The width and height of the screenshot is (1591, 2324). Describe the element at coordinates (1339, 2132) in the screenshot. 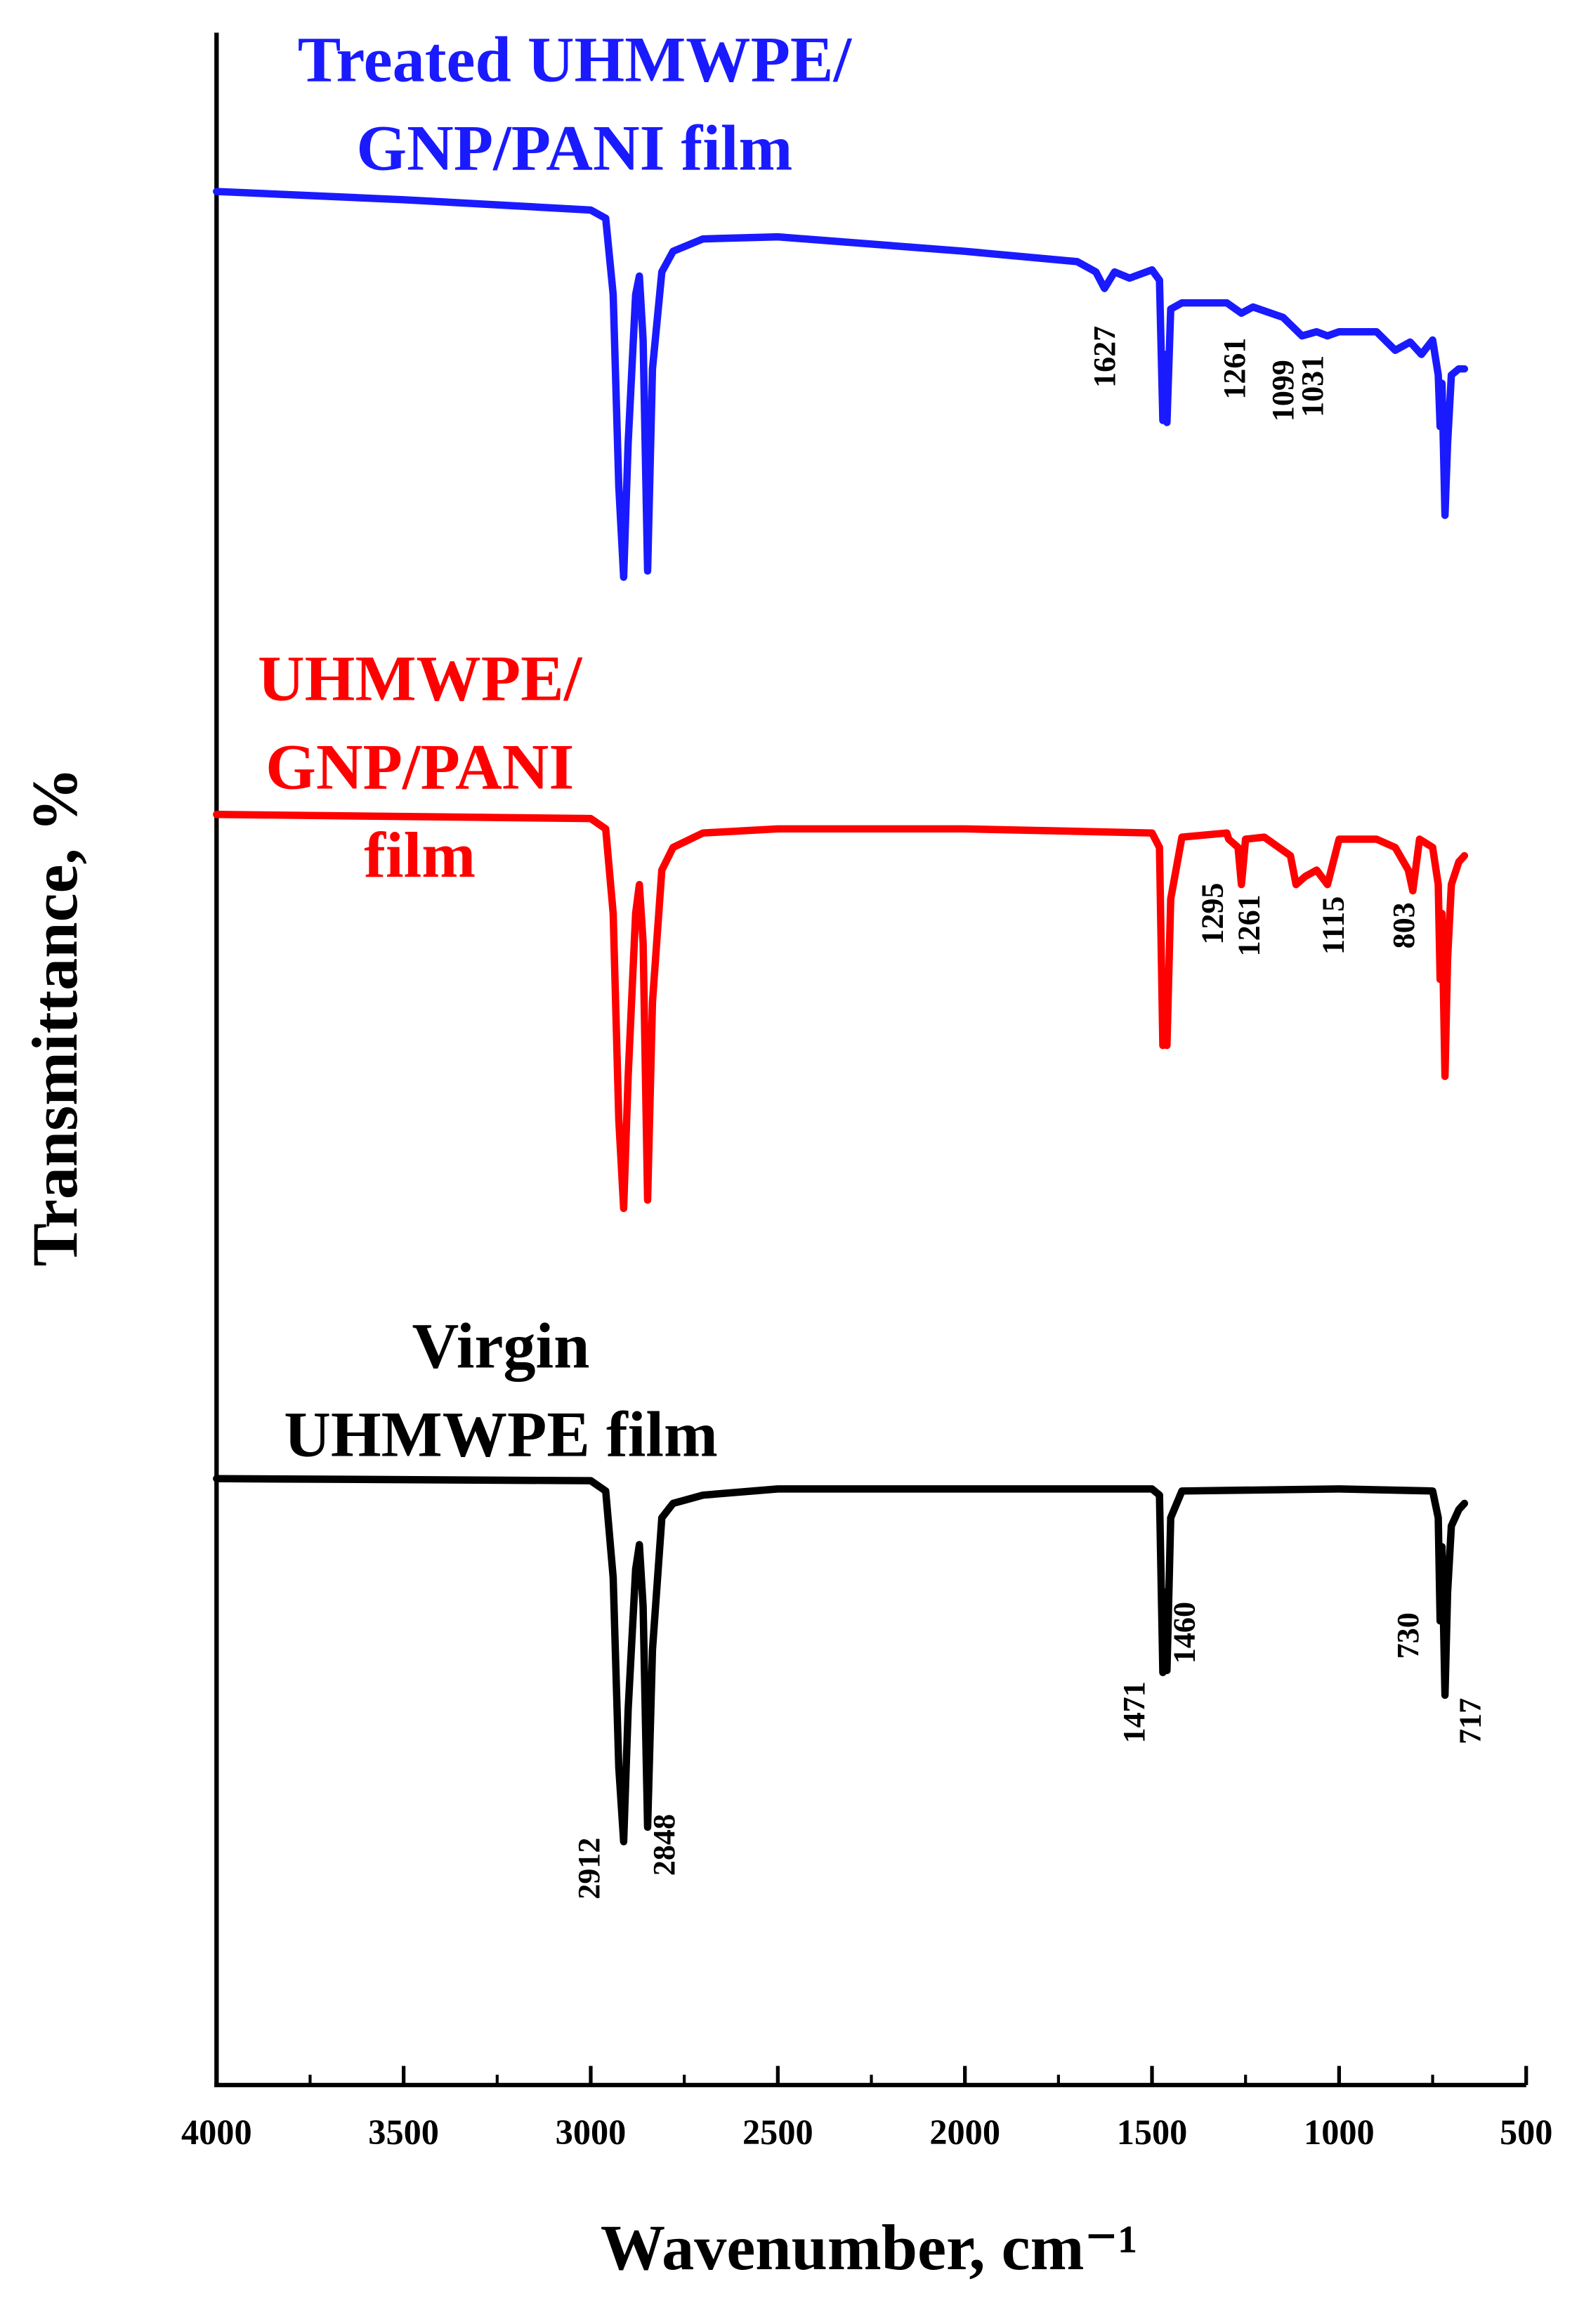

I see `x-tick-label: 1000` at that location.